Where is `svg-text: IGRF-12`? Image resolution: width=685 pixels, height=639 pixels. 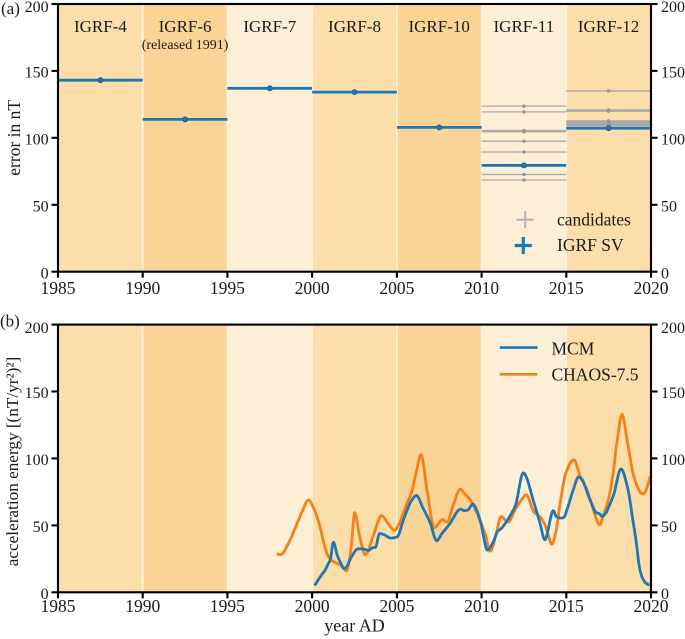 svg-text: IGRF-12 is located at coordinates (608, 26).